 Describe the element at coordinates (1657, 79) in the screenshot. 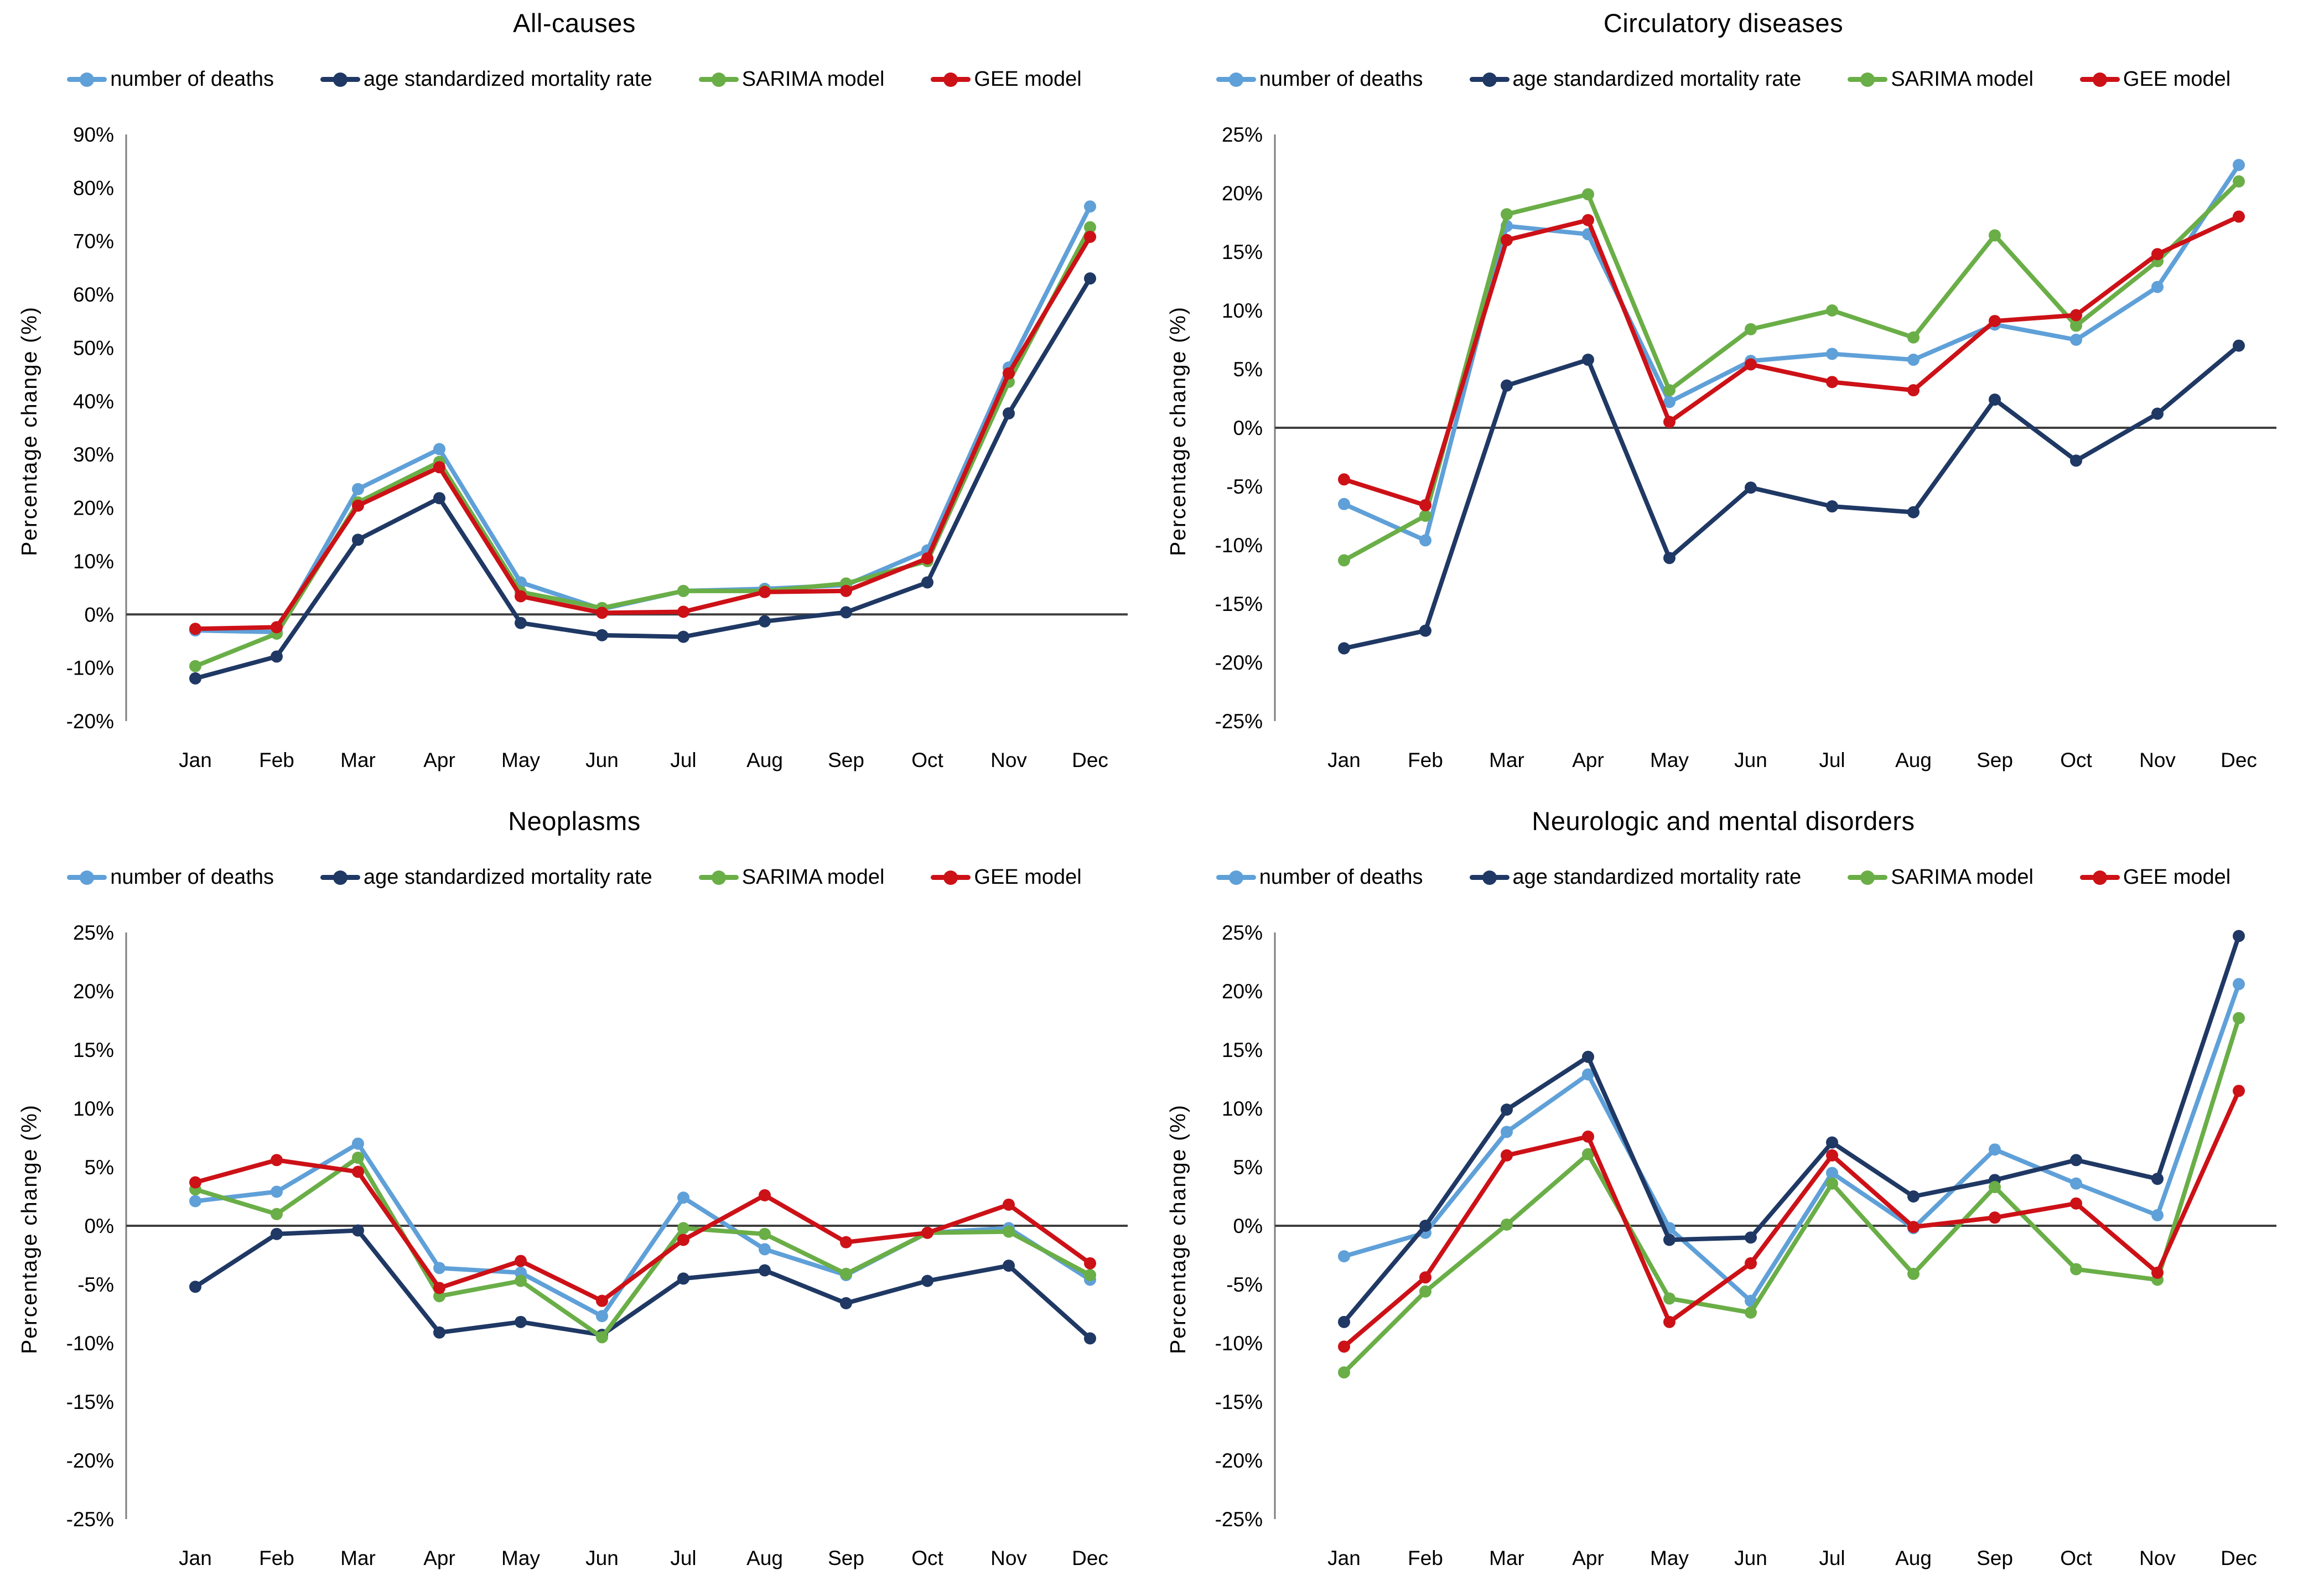

I see `legend-label: age standardized mortality rate` at that location.